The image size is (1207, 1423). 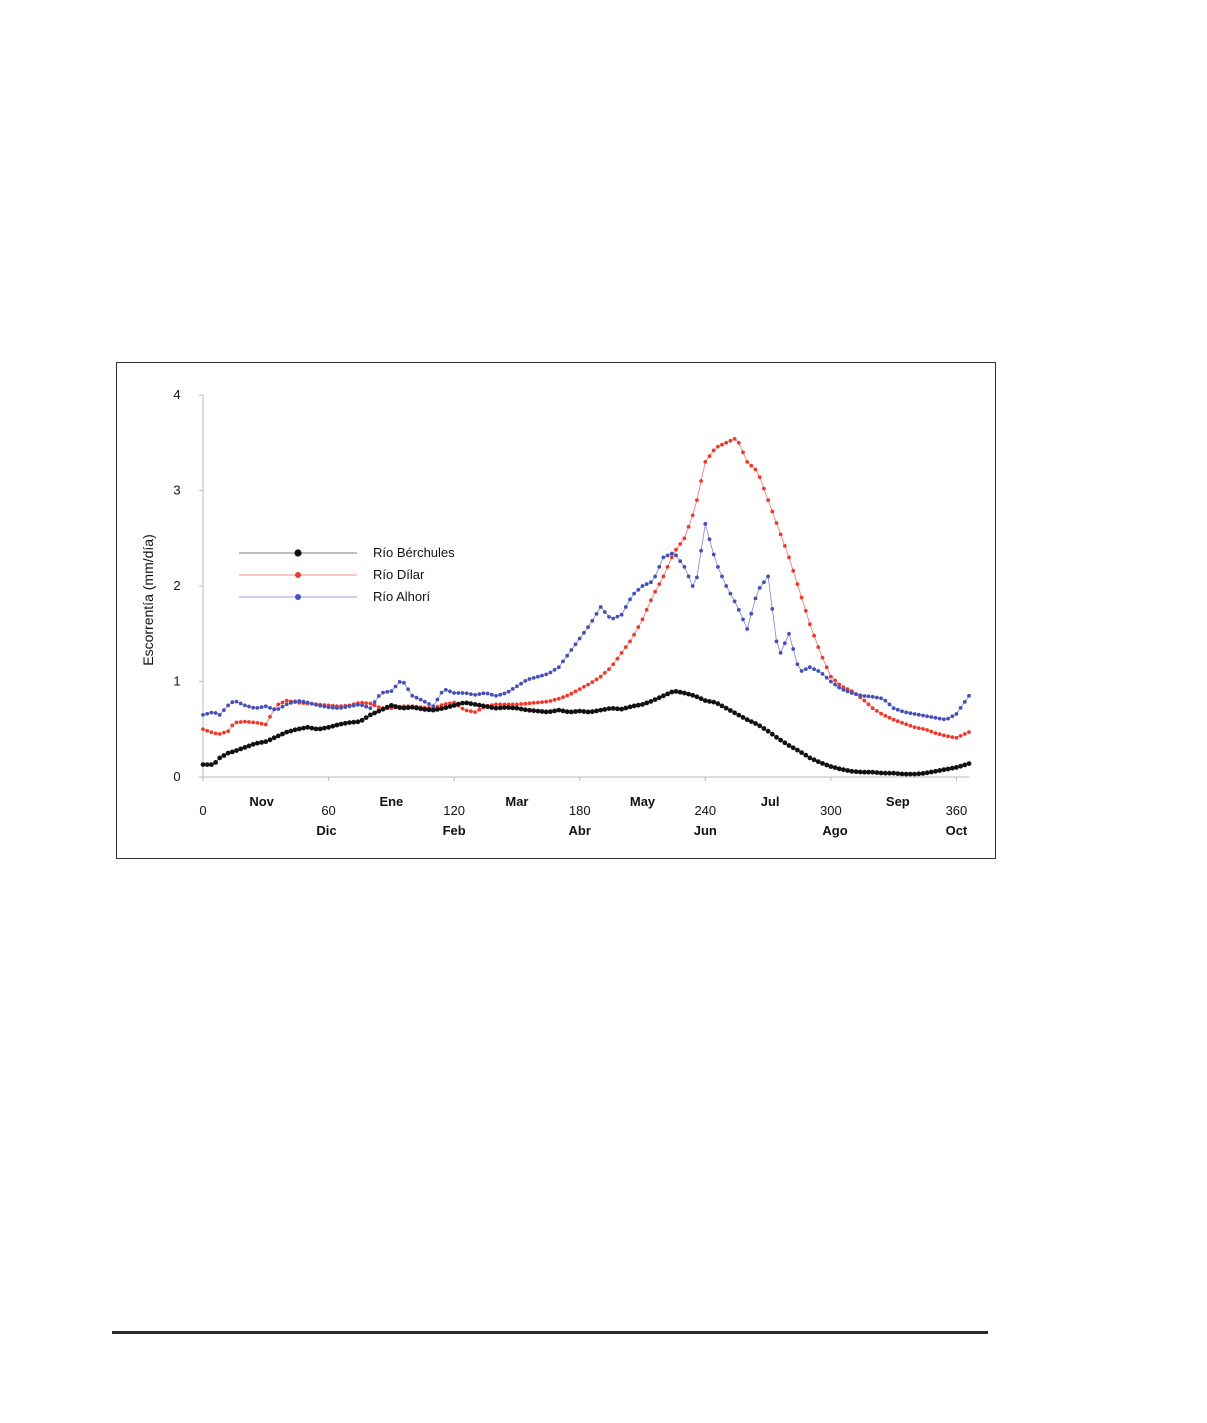 What do you see at coordinates (580, 810) in the screenshot?
I see `x-tick-label: 180` at bounding box center [580, 810].